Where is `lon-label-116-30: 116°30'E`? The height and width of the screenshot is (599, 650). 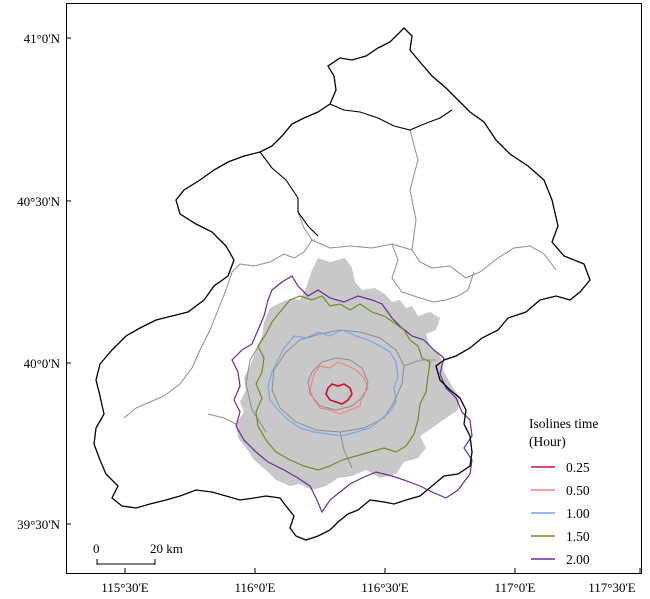 lon-label-116-30: 116°30'E is located at coordinates (385, 587).